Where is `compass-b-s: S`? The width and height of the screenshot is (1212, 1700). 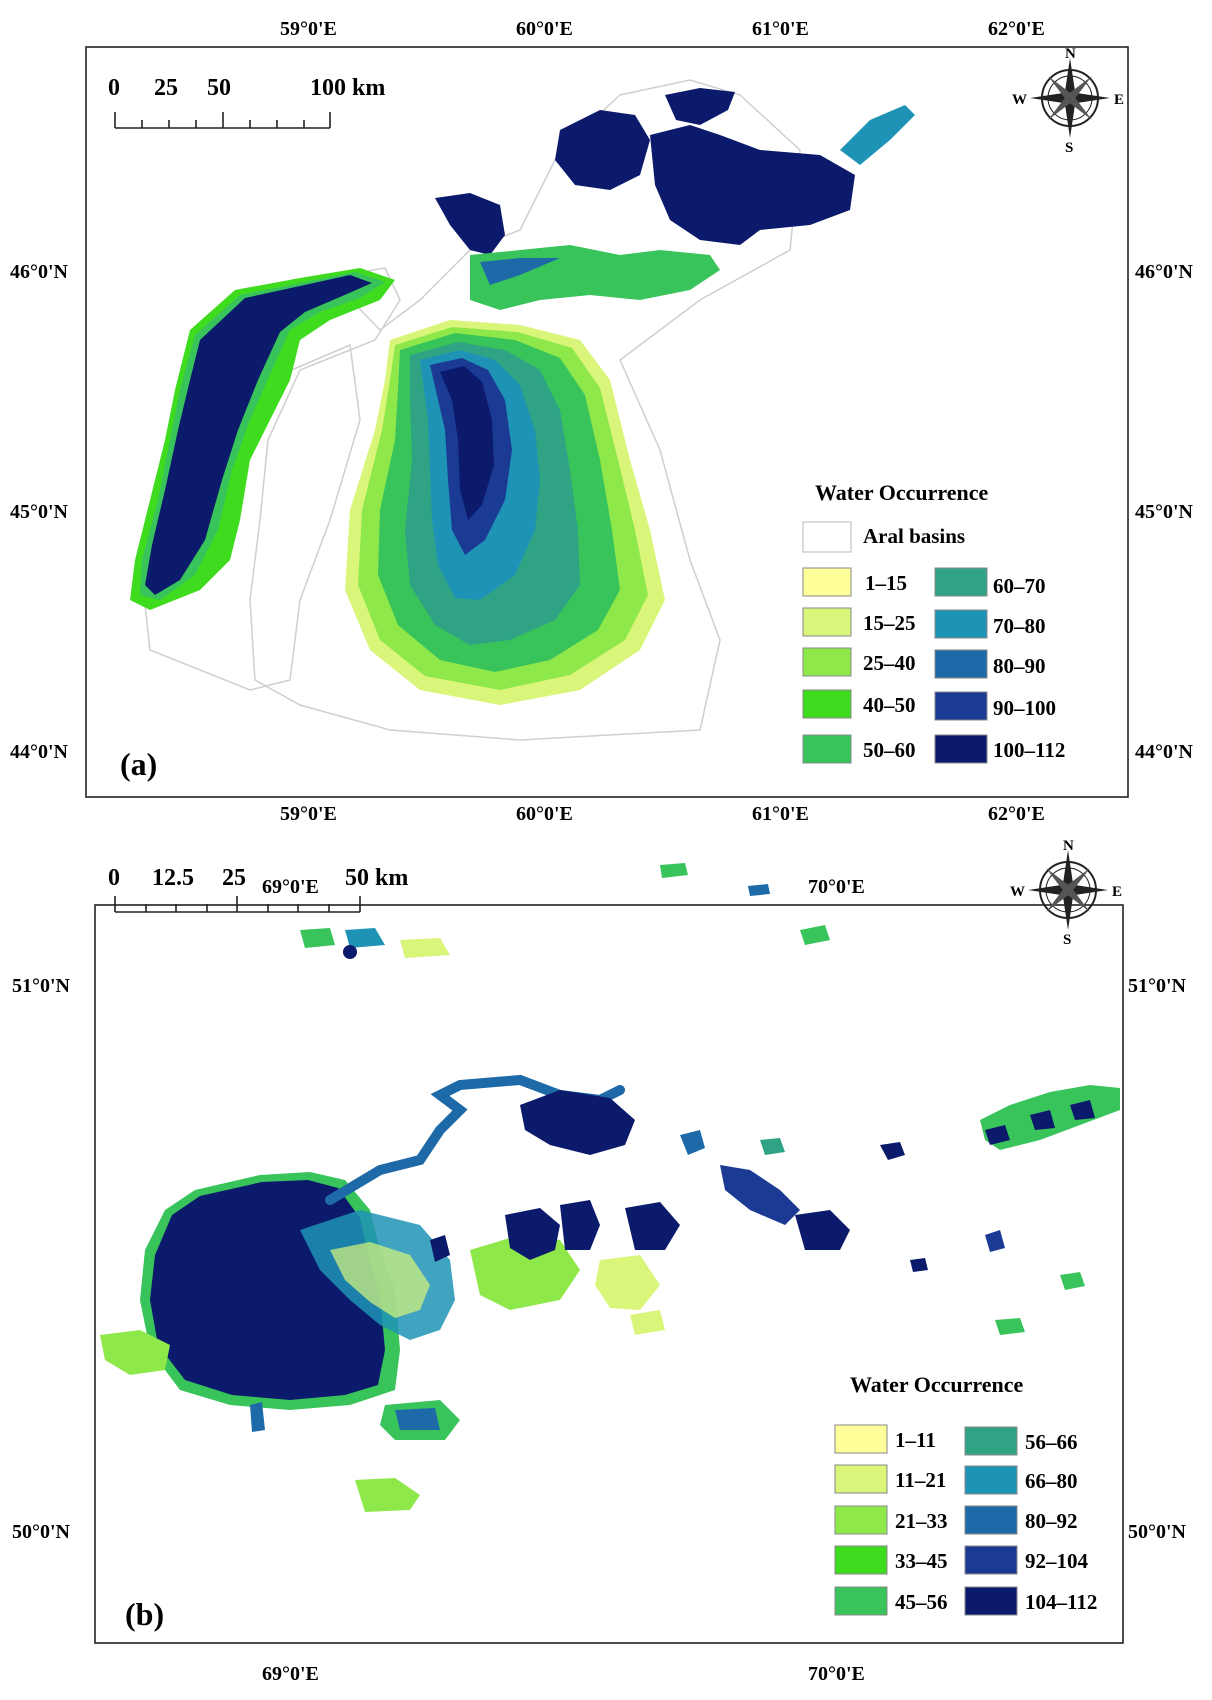
compass-b-s: S is located at coordinates (1067, 940).